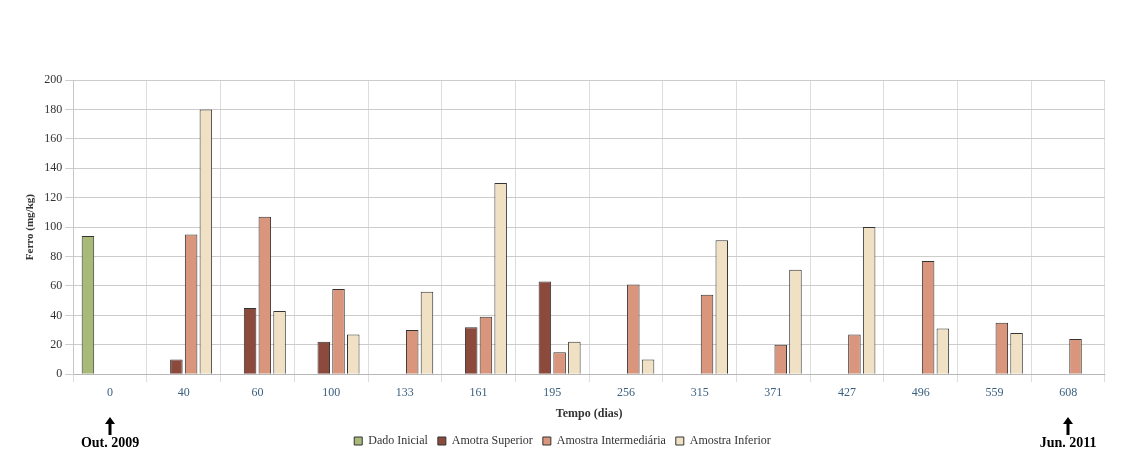  What do you see at coordinates (53, 138) in the screenshot?
I see `y-tick-label: 160` at bounding box center [53, 138].